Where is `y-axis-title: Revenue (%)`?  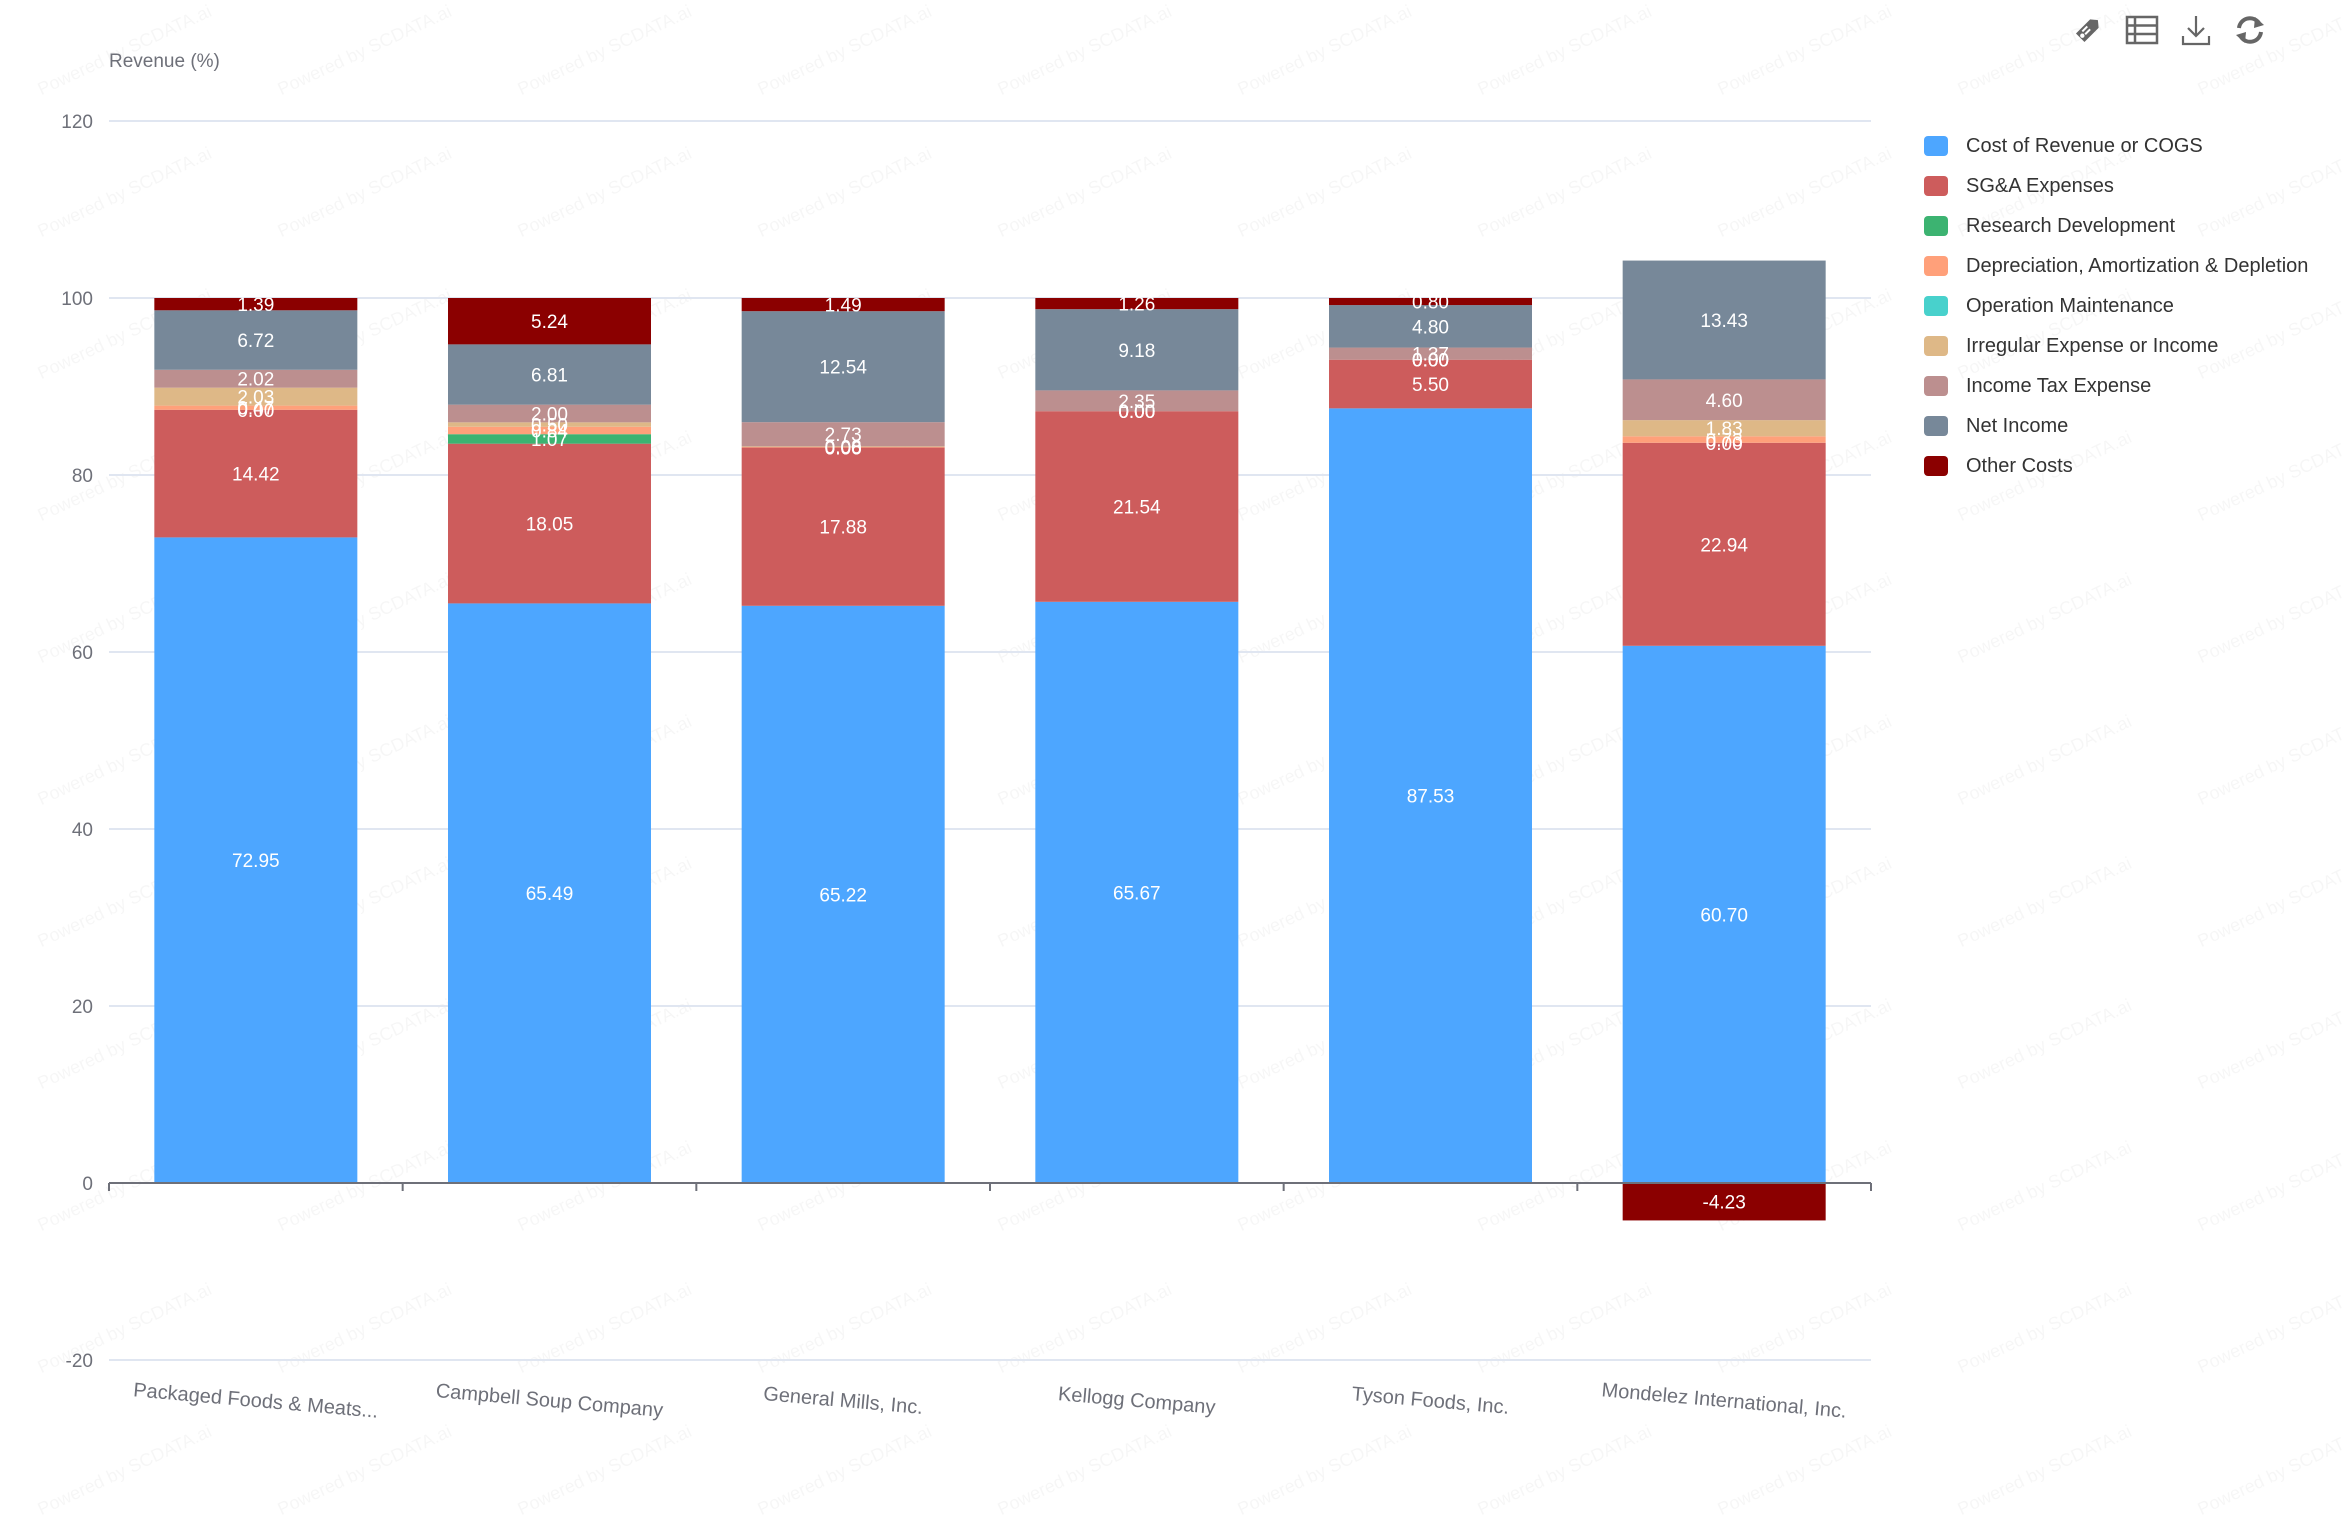
y-axis-title: Revenue (%) is located at coordinates (164, 61).